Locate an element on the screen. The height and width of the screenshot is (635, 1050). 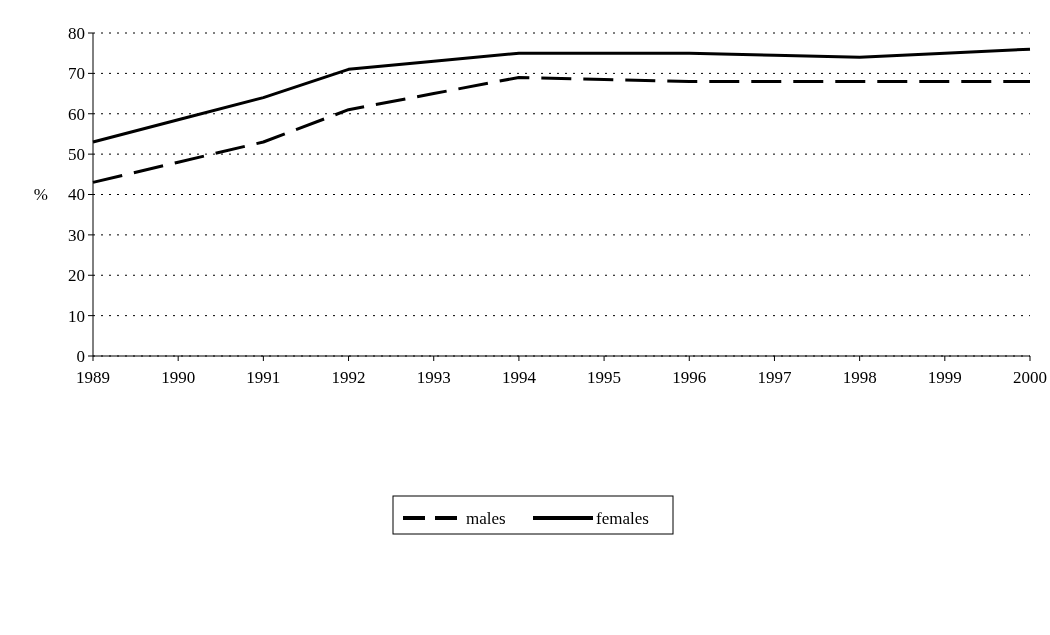
y-tick-label: 50 is located at coordinates (76, 155).